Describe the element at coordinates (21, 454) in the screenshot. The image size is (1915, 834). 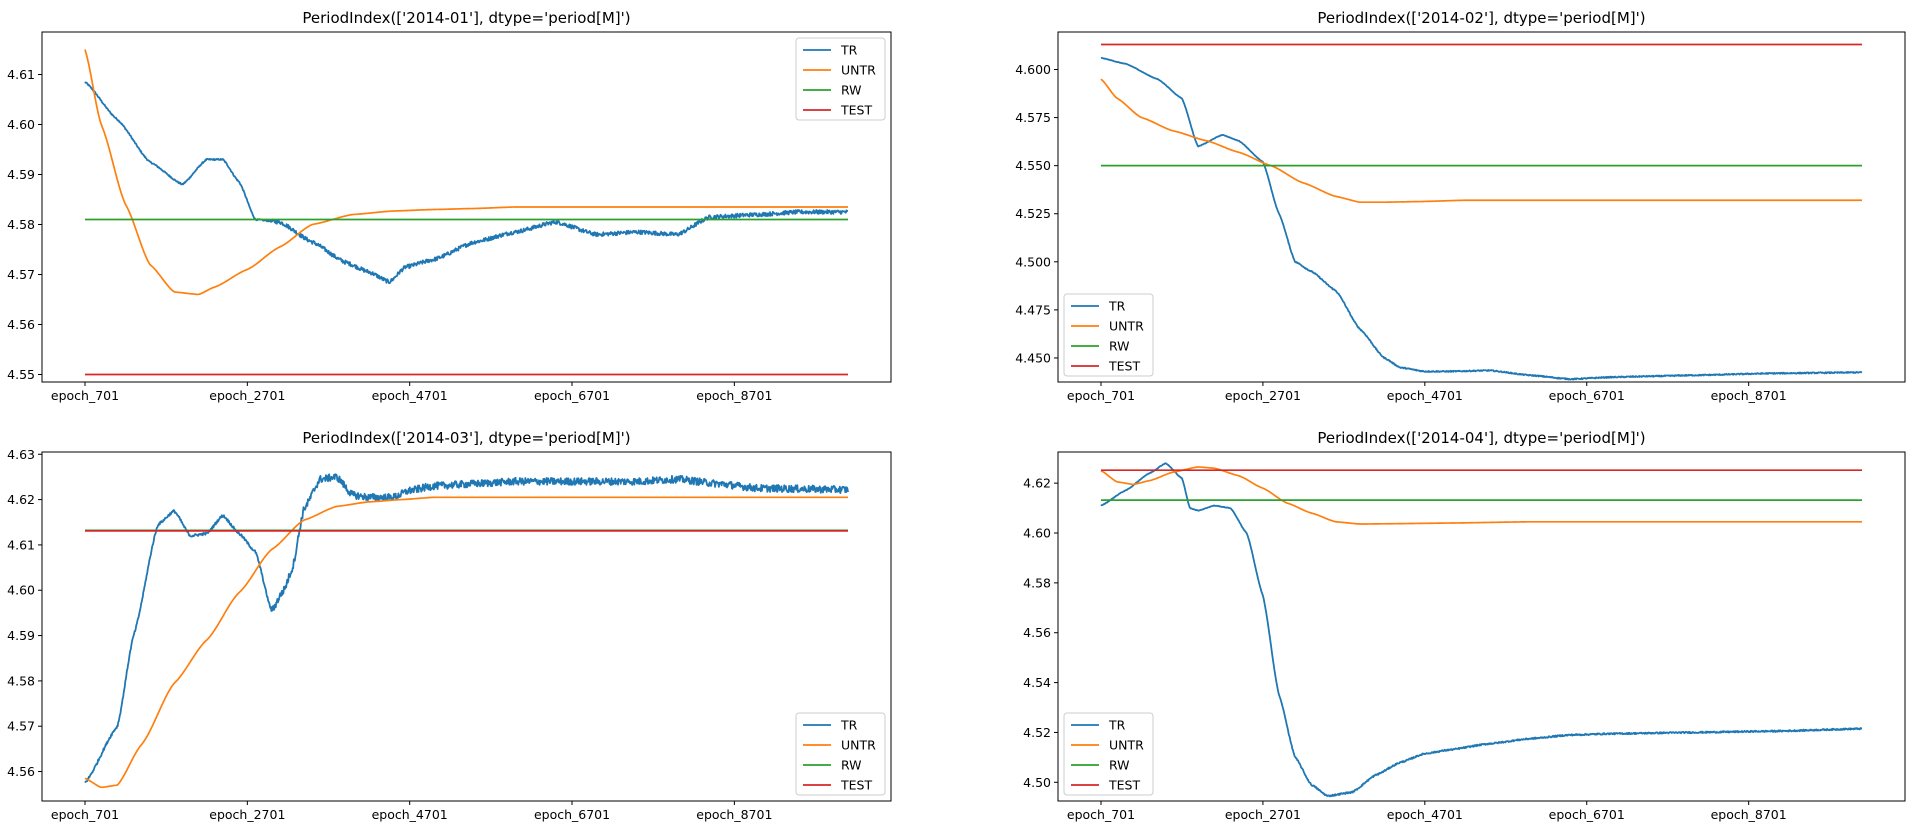
I see `y-tick-label: 4.63` at that location.